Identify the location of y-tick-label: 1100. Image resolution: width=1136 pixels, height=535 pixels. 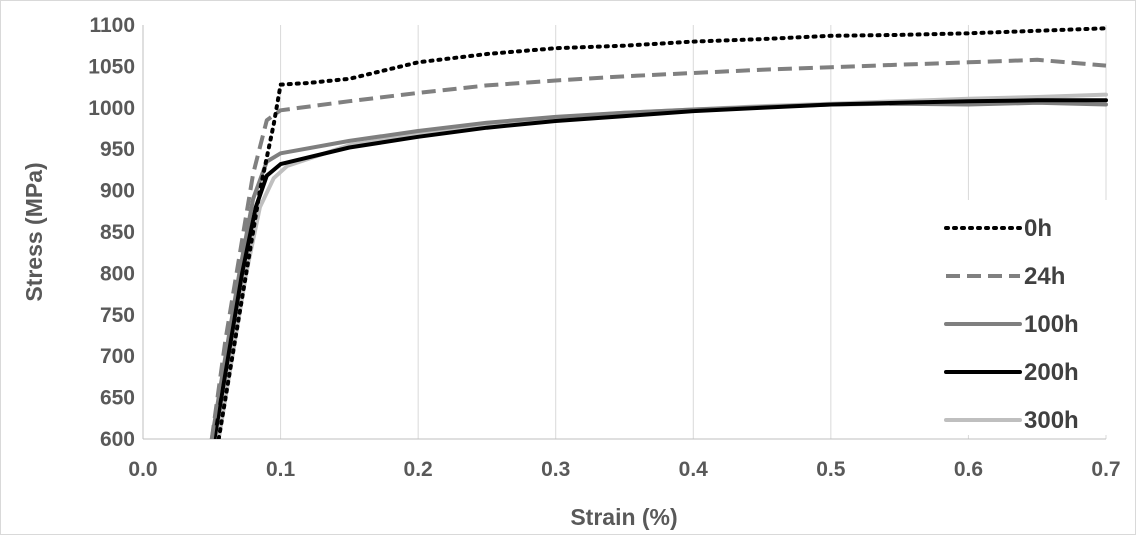
(112, 25).